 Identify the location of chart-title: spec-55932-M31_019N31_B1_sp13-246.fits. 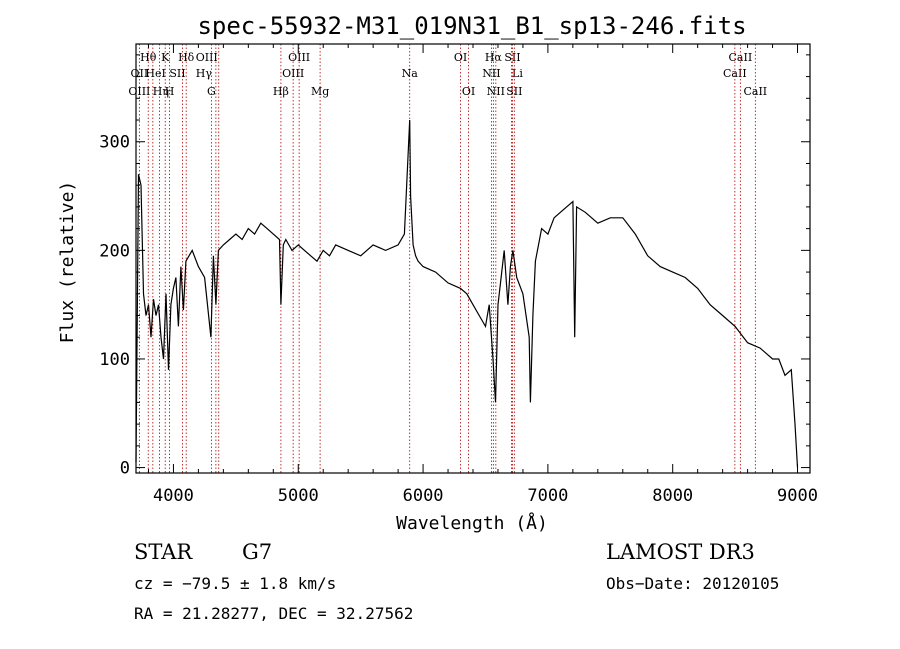
(471, 26).